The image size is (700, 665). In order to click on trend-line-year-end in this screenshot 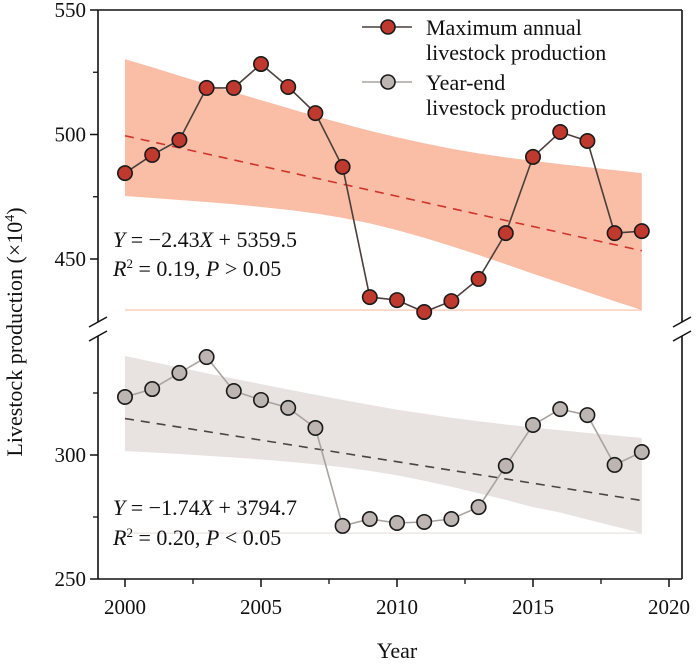, I will do `click(383, 459)`.